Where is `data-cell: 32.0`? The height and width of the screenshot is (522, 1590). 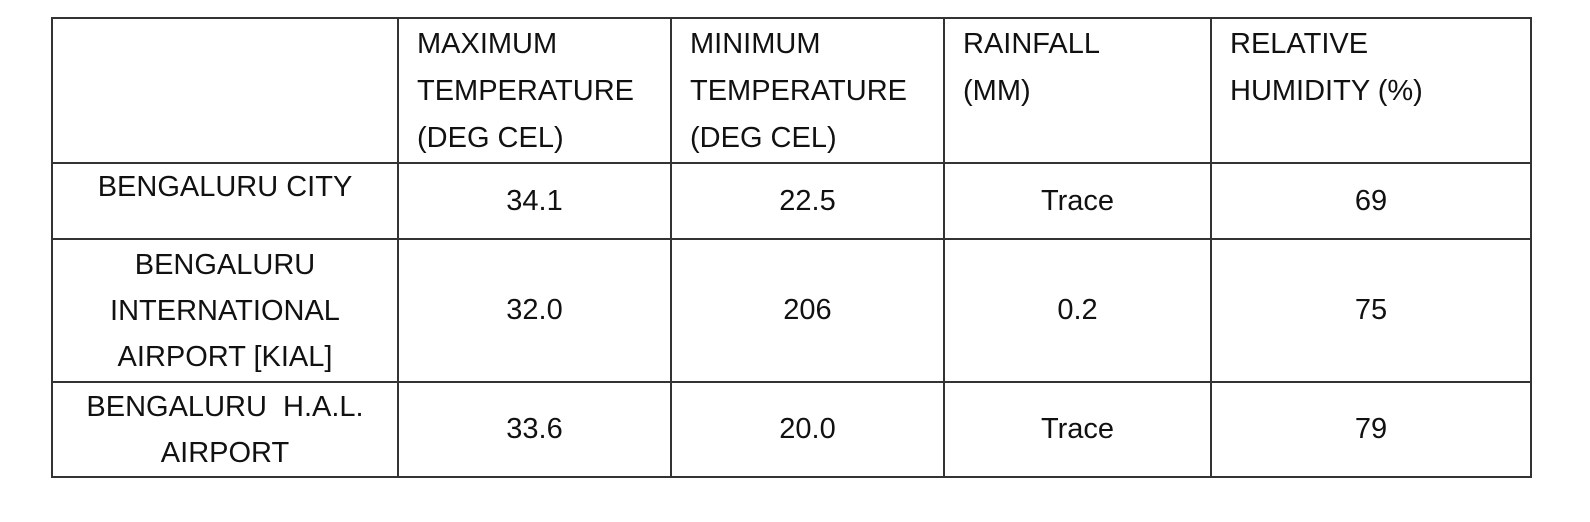 data-cell: 32.0 is located at coordinates (534, 310).